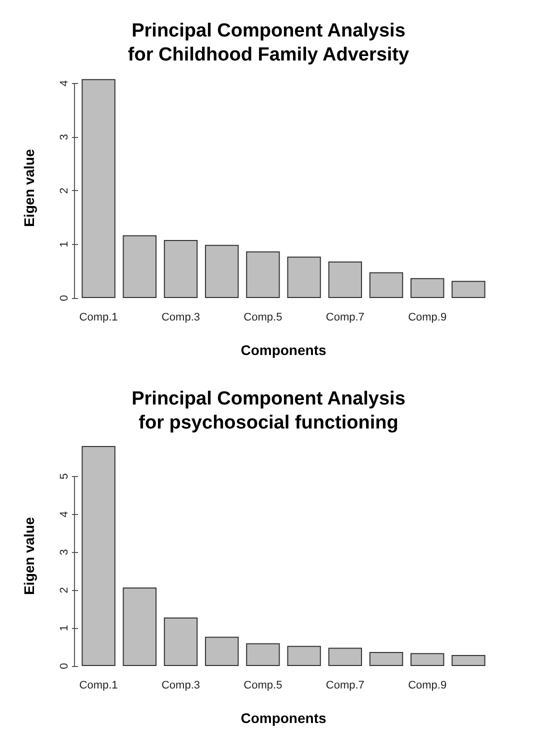 The image size is (537, 752). What do you see at coordinates (269, 43) in the screenshot?
I see `chart-title: Principal Component Analysis for Childhood Family Adversity` at bounding box center [269, 43].